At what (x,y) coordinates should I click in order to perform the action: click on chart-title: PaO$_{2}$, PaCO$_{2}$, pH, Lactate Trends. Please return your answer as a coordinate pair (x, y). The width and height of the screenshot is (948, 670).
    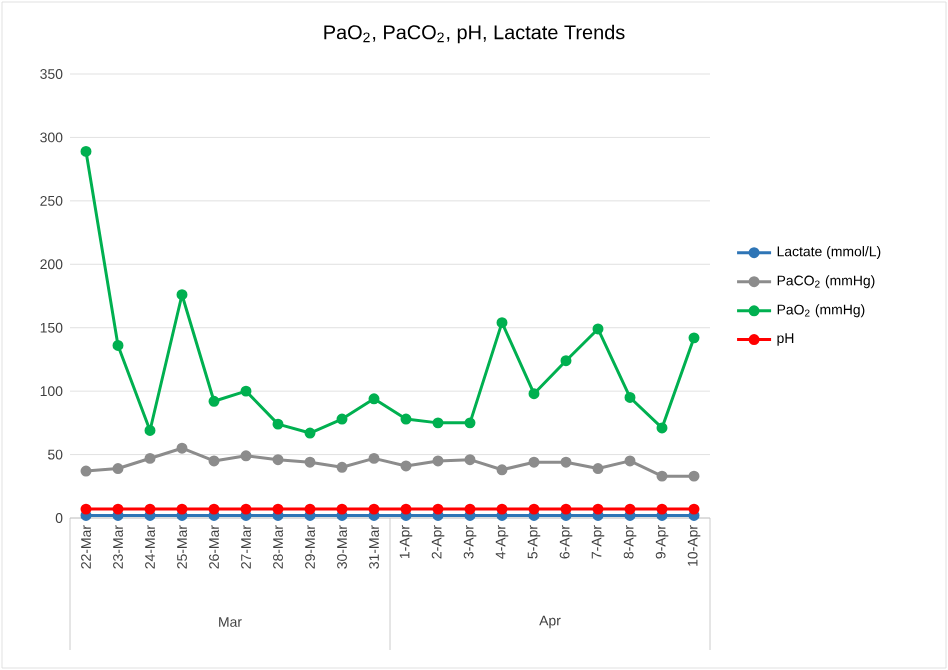
    Looking at the image, I should click on (474, 34).